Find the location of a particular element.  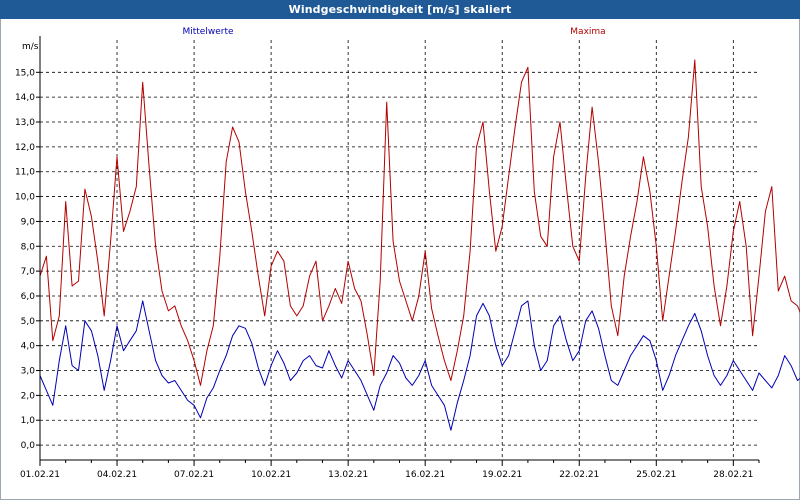

y-tick-label: 14,0 is located at coordinates (25, 98).